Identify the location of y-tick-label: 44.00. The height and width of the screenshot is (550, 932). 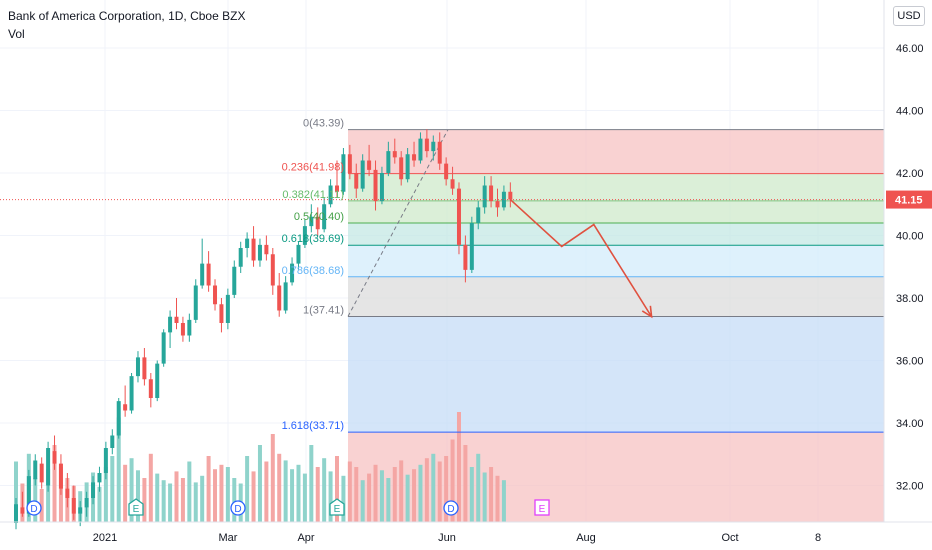
(910, 112).